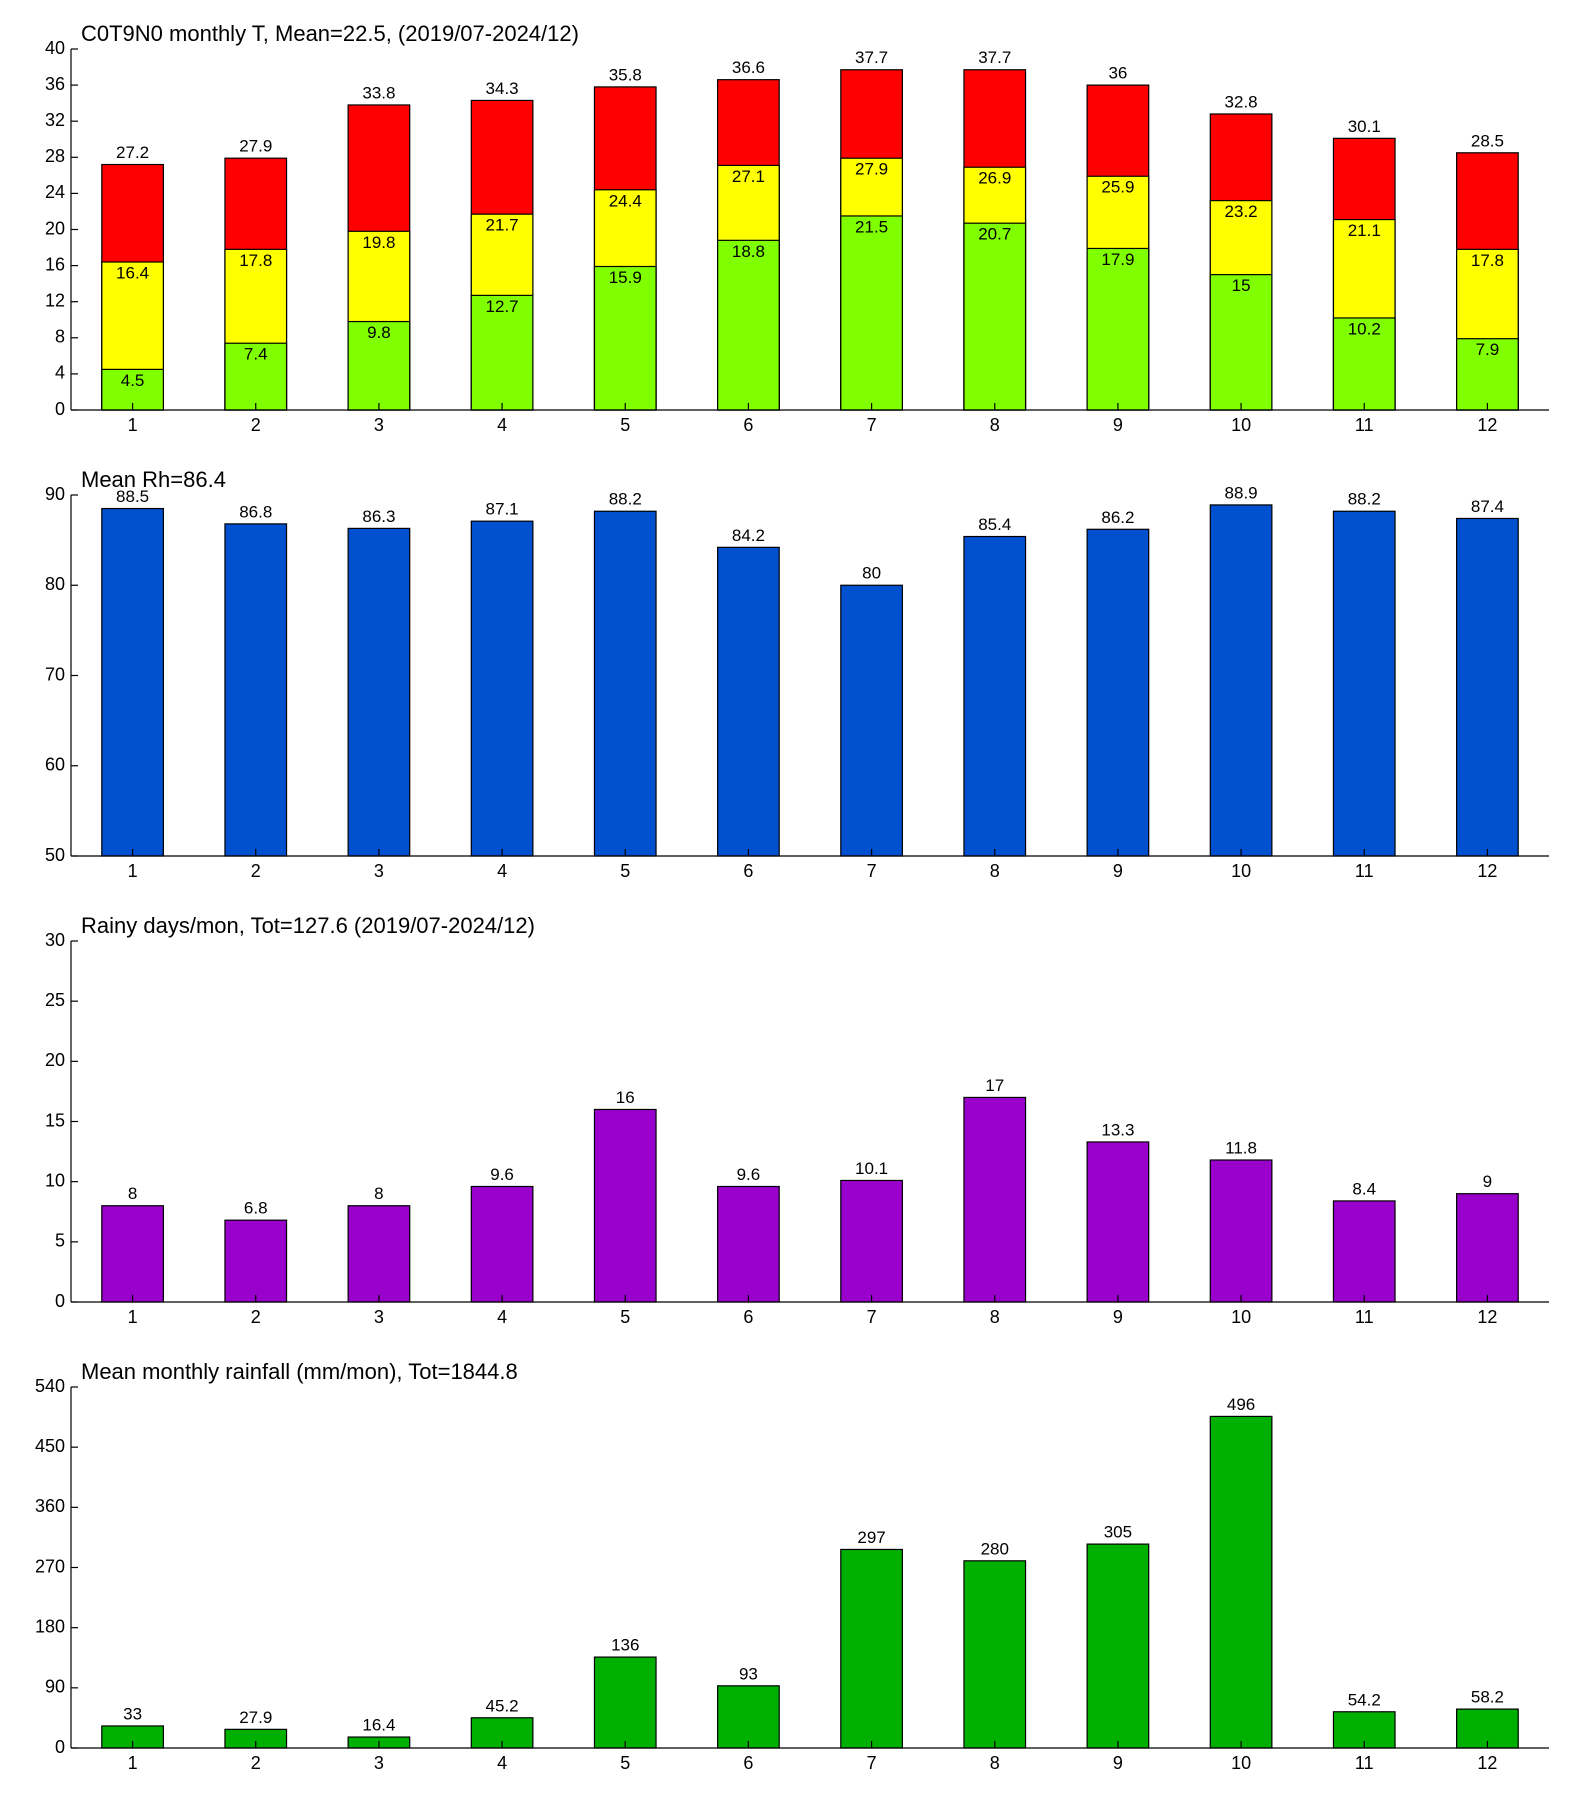  What do you see at coordinates (748, 1673) in the screenshot?
I see `value-label: 93` at bounding box center [748, 1673].